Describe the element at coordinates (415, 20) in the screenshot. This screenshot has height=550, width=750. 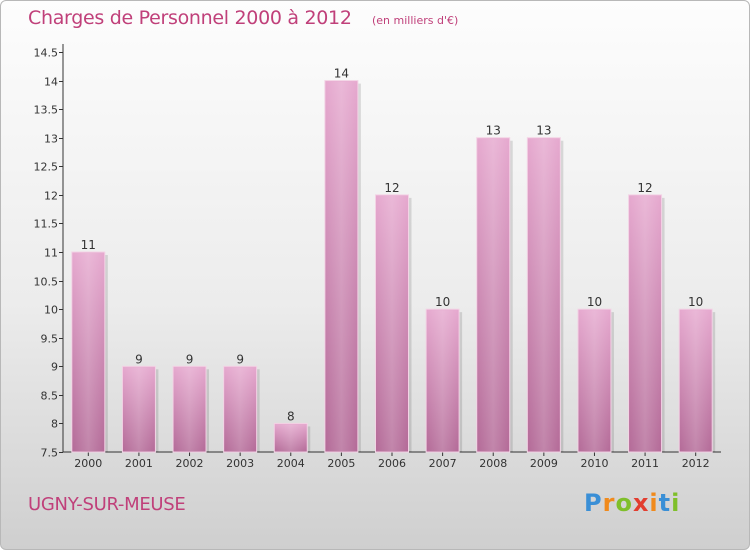
I see `chart-subtitle: (en milliers d'€)` at that location.